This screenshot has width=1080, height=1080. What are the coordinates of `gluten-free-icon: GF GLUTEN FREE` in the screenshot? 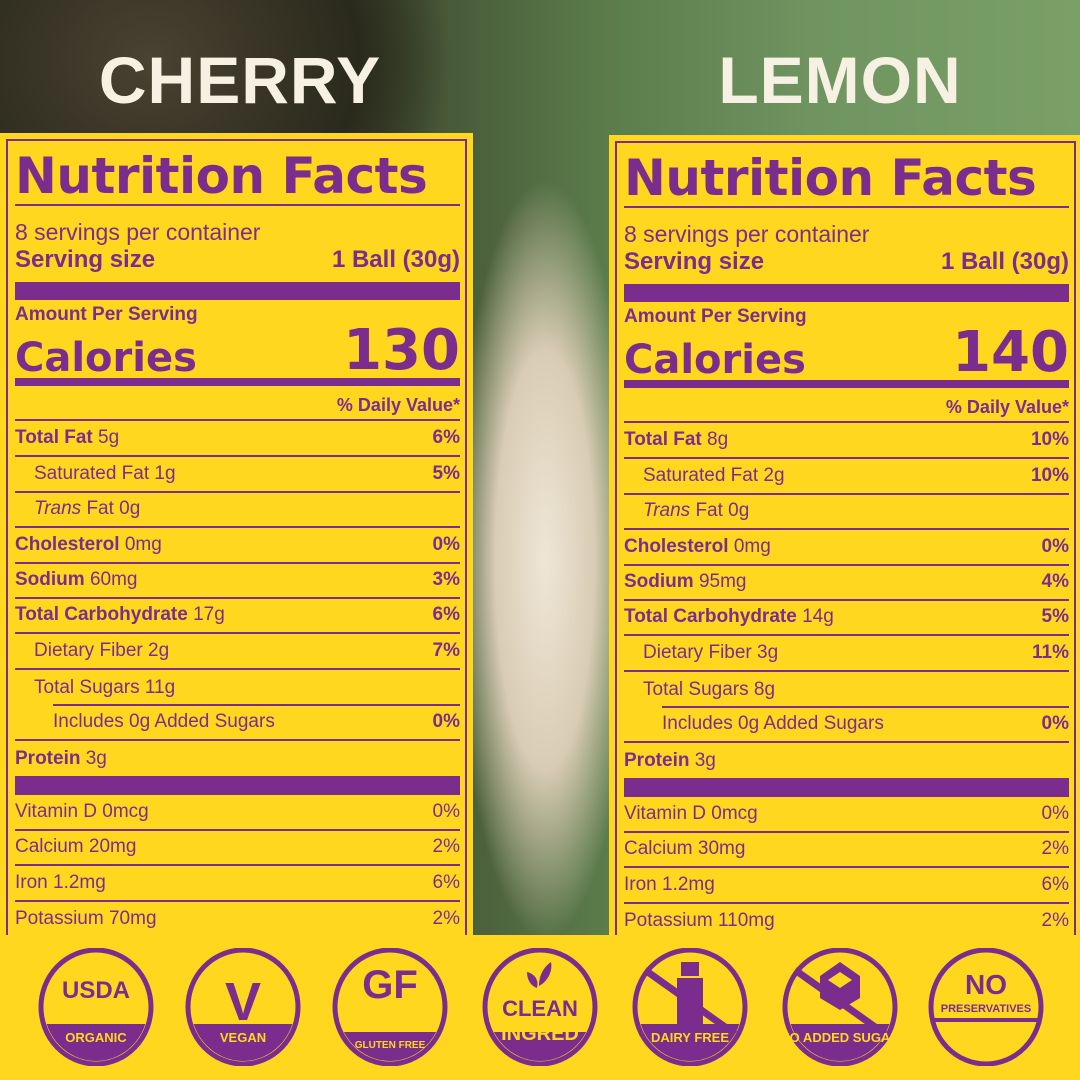 It's located at (390, 1007).